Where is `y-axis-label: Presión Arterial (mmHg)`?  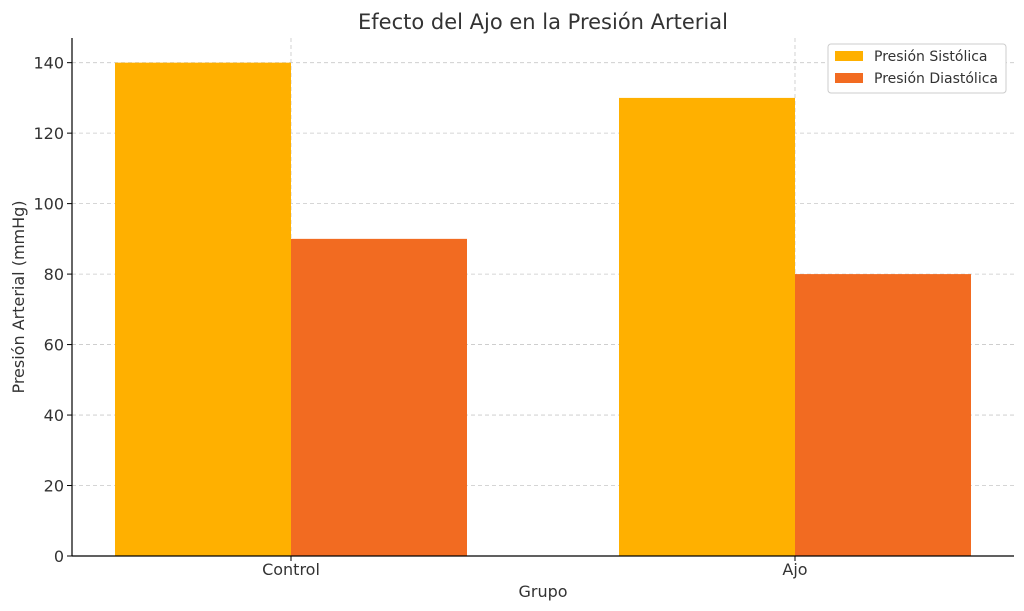
y-axis-label: Presión Arterial (mmHg) is located at coordinates (18, 296).